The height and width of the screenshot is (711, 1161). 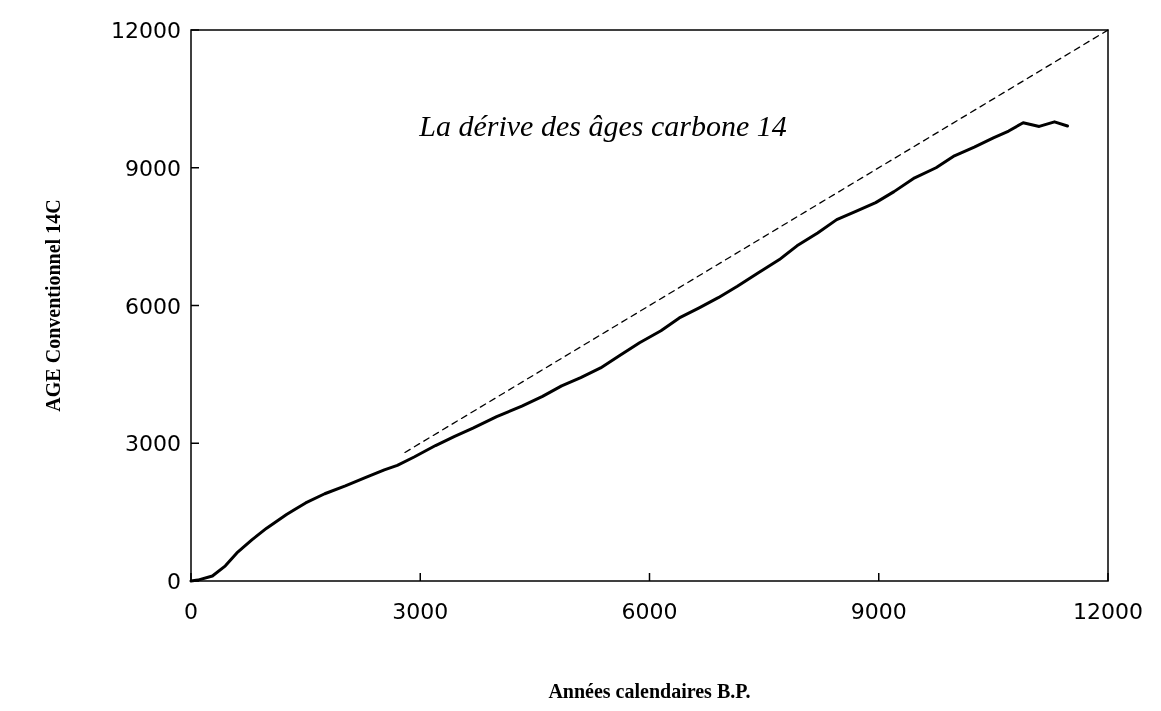 What do you see at coordinates (53, 305) in the screenshot?
I see `y-axis-title: AGE Conventionnel 14C` at bounding box center [53, 305].